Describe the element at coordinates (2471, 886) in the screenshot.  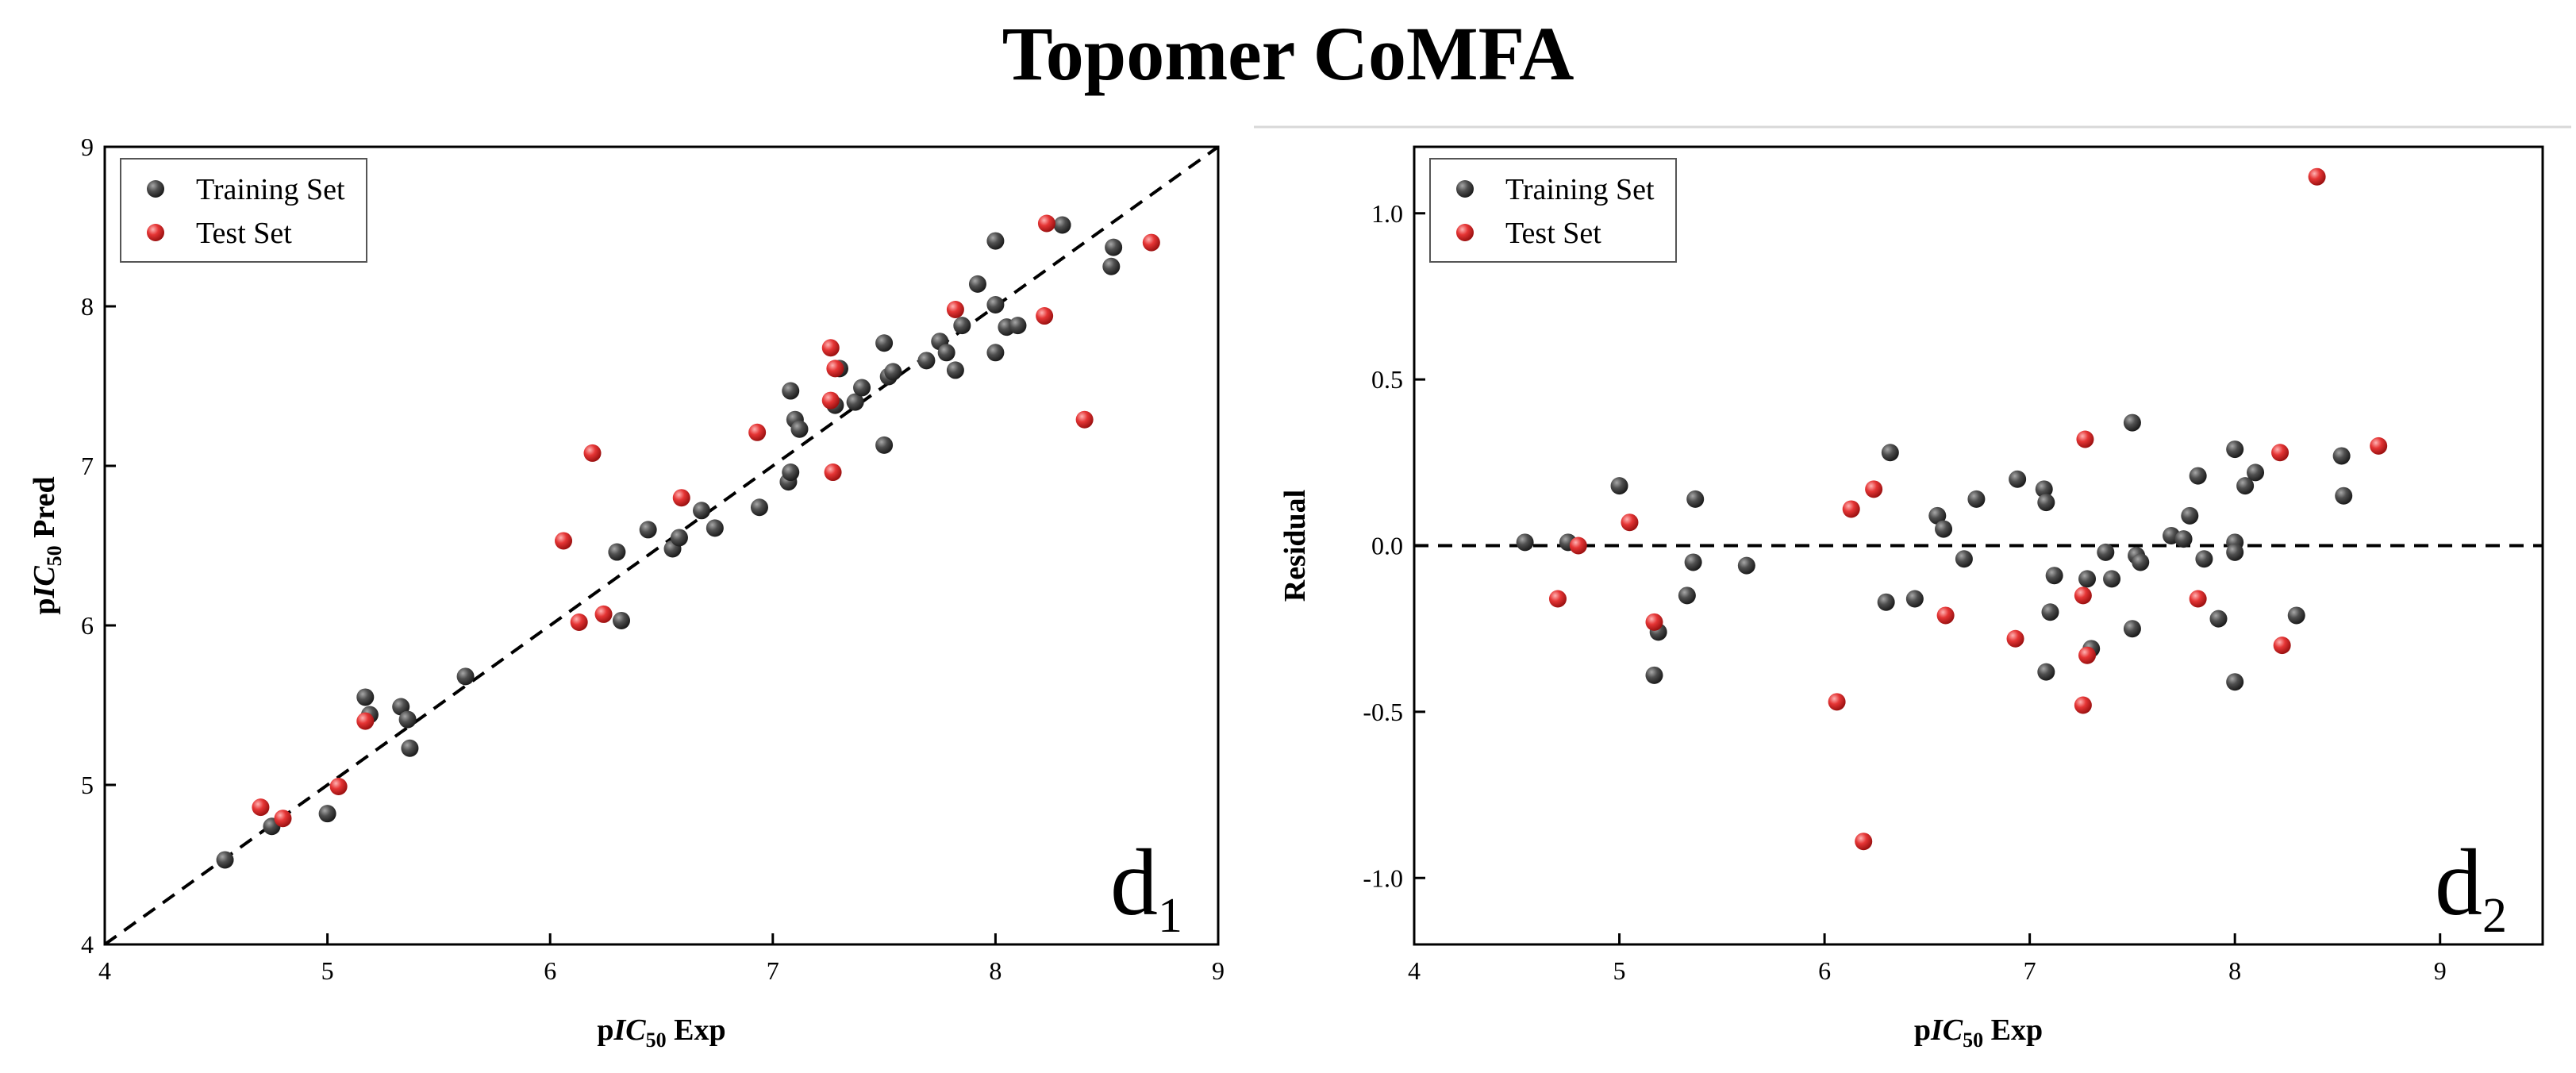
I see `panel-label: d2` at that location.